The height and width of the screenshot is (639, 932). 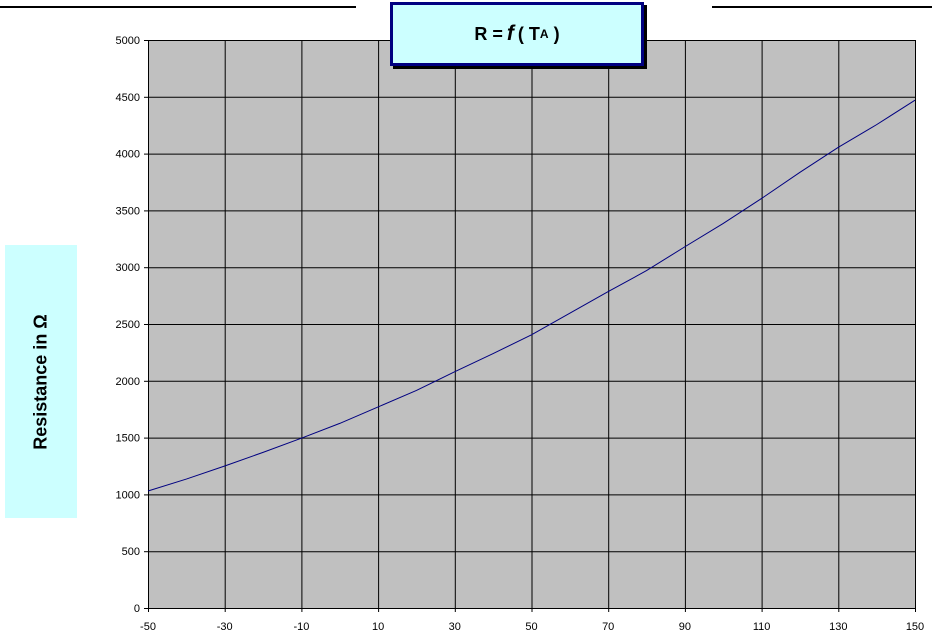 I want to click on title-function: f, so click(x=510, y=33).